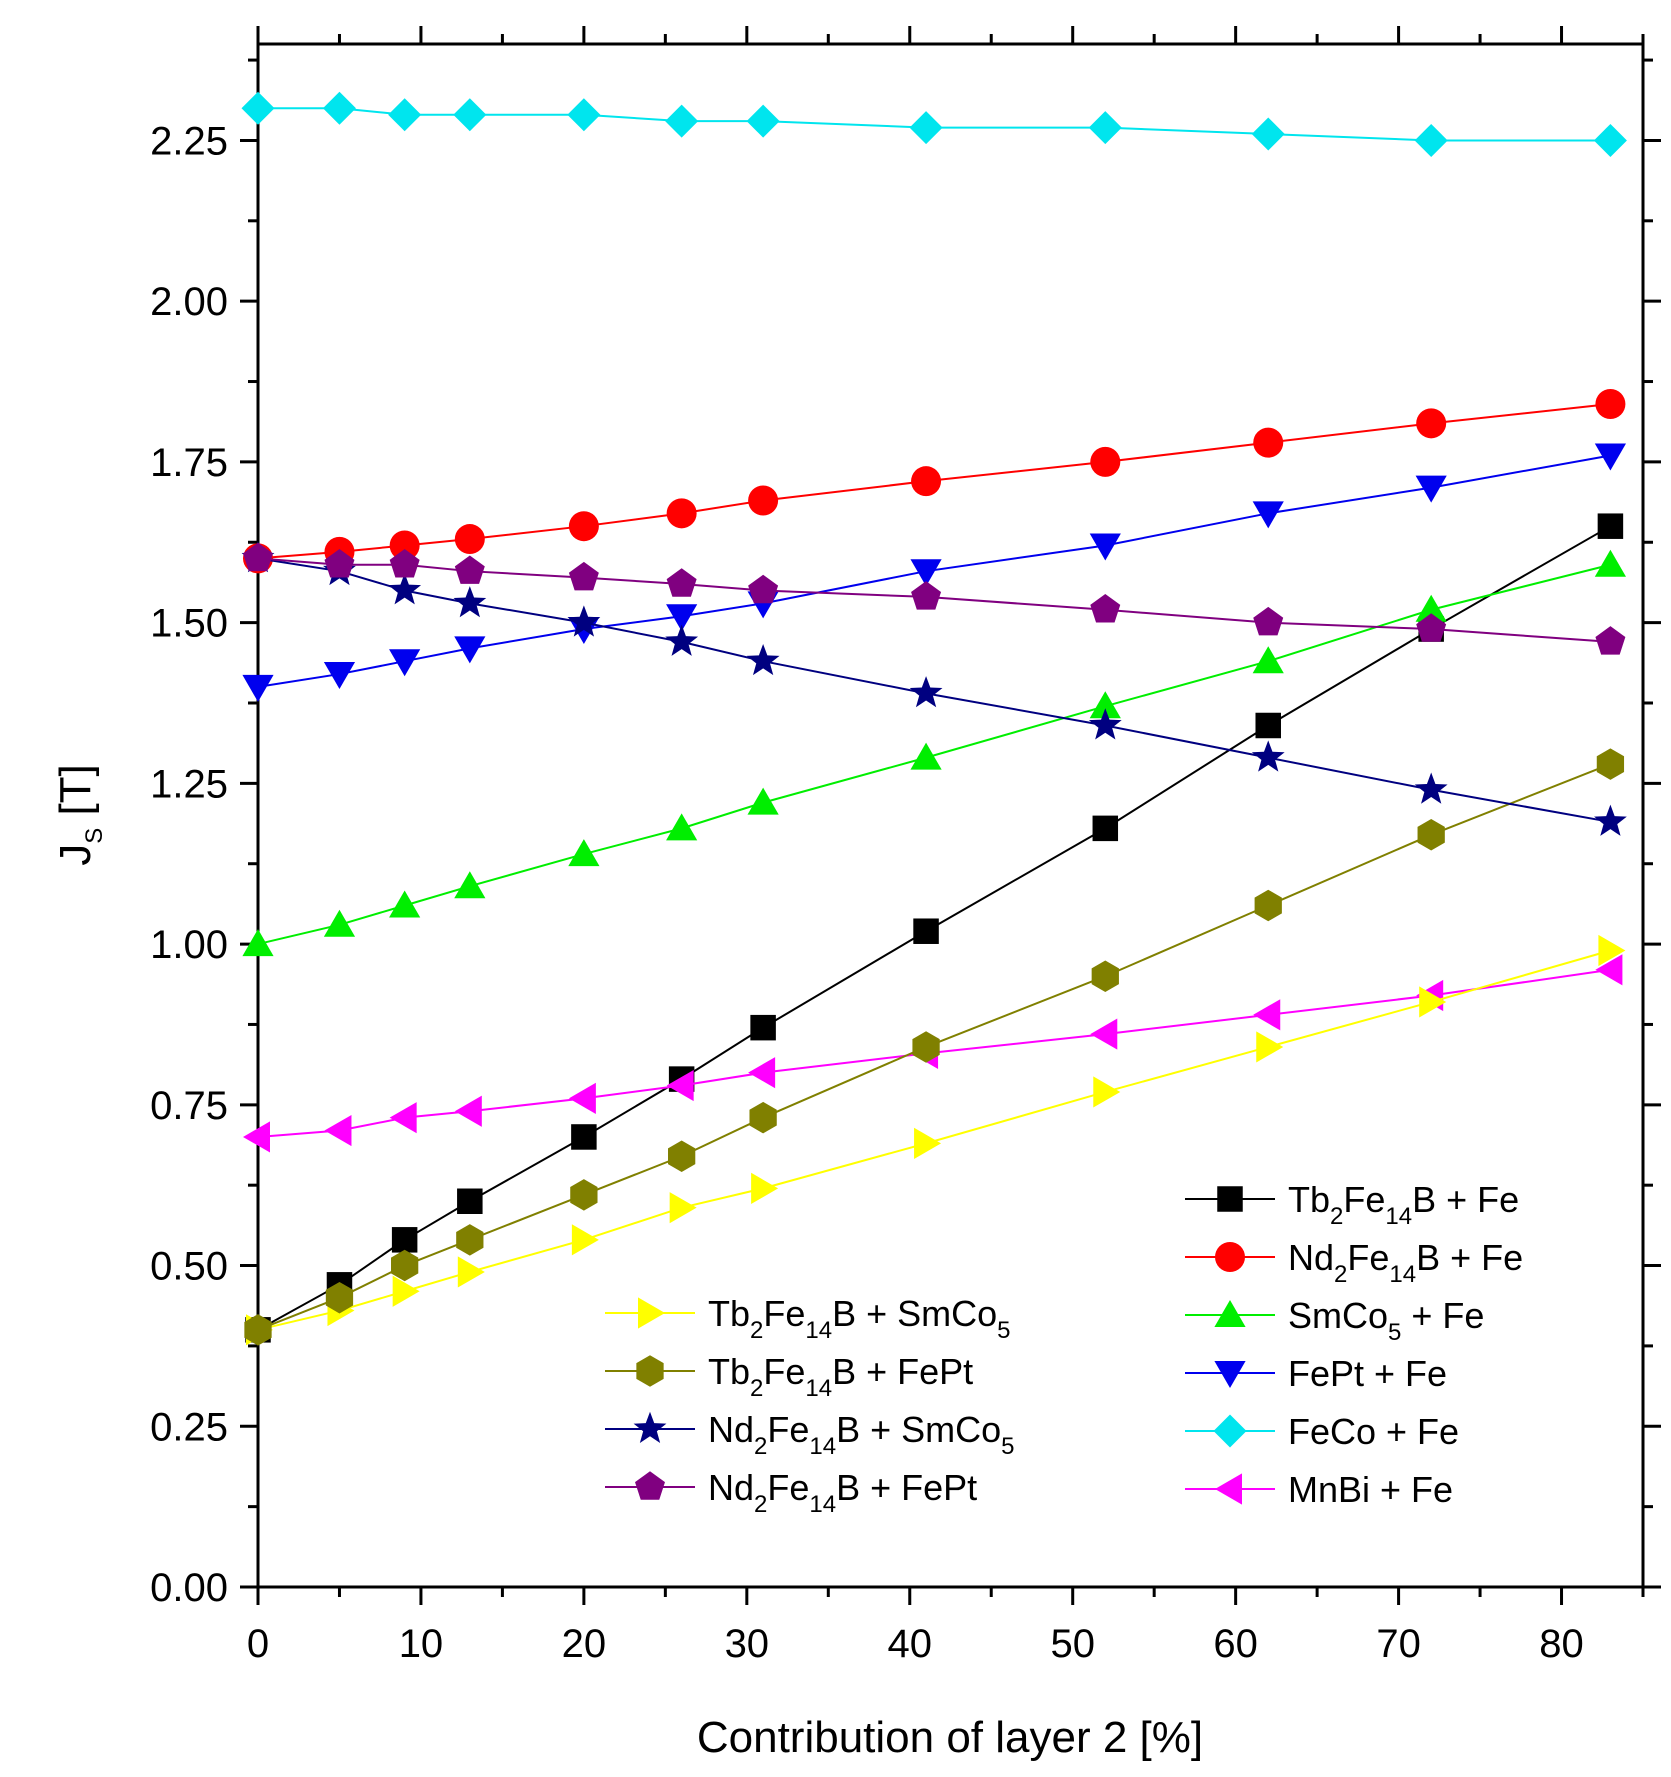  I want to click on legend-label: FeCo + Fe, so click(1373, 1431).